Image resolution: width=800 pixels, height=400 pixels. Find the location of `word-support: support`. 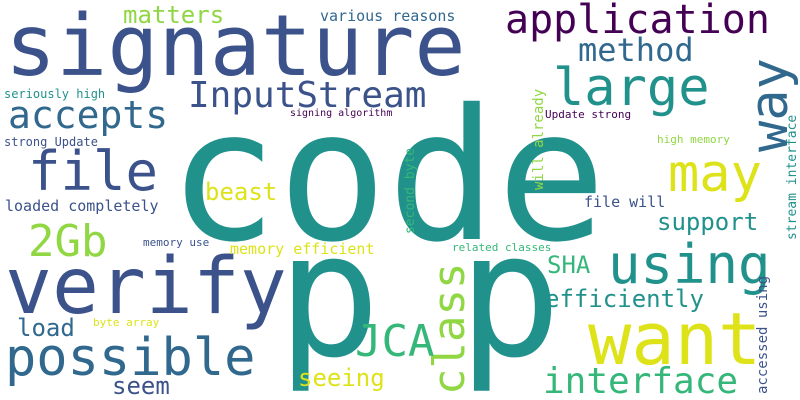

word-support: support is located at coordinates (707, 222).